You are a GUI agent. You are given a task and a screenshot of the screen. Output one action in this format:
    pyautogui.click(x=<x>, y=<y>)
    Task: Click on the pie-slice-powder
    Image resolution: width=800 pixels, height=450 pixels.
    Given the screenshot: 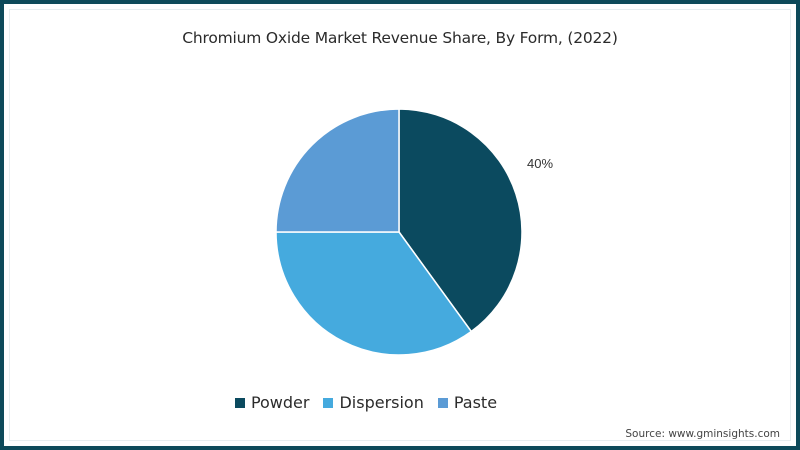 What is the action you would take?
    pyautogui.click(x=460, y=220)
    